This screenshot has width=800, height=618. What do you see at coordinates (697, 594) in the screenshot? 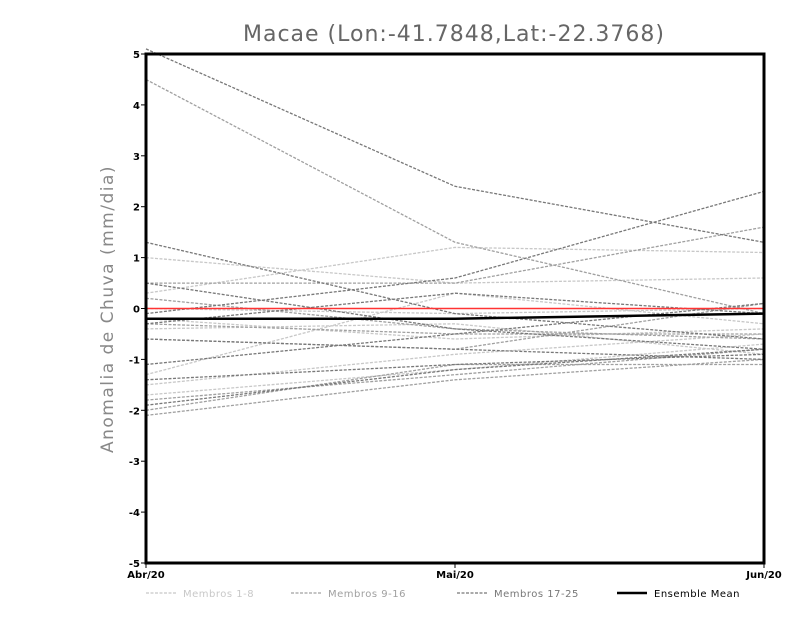
I see `legend-label: Ensemble Mean` at bounding box center [697, 594].